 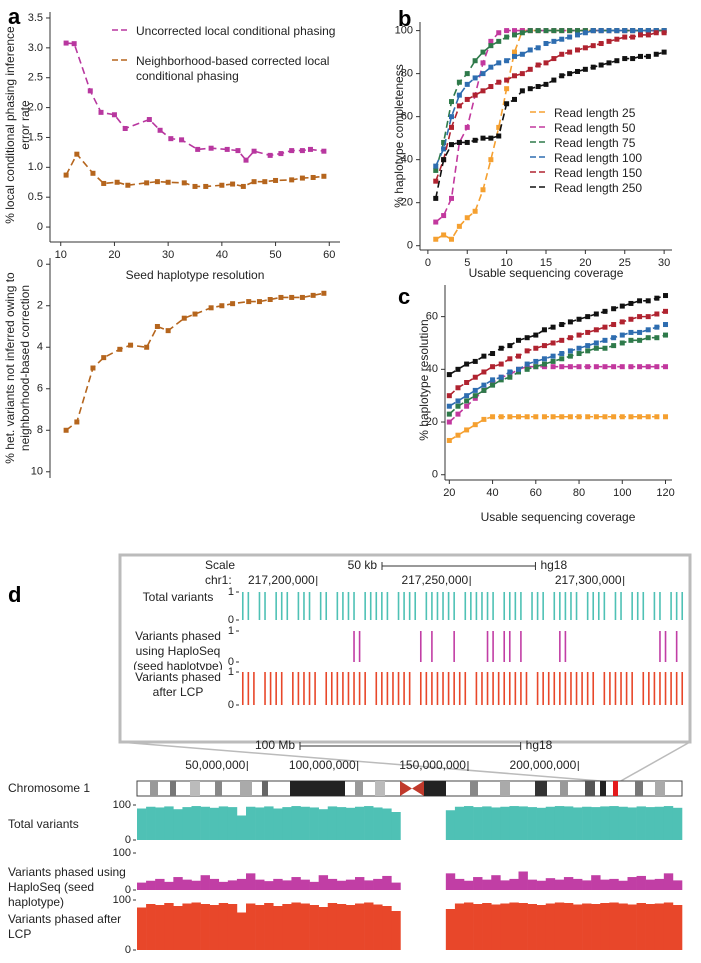 What do you see at coordinates (37, 472) in the screenshot?
I see `y-tick-label: 10` at bounding box center [37, 472].